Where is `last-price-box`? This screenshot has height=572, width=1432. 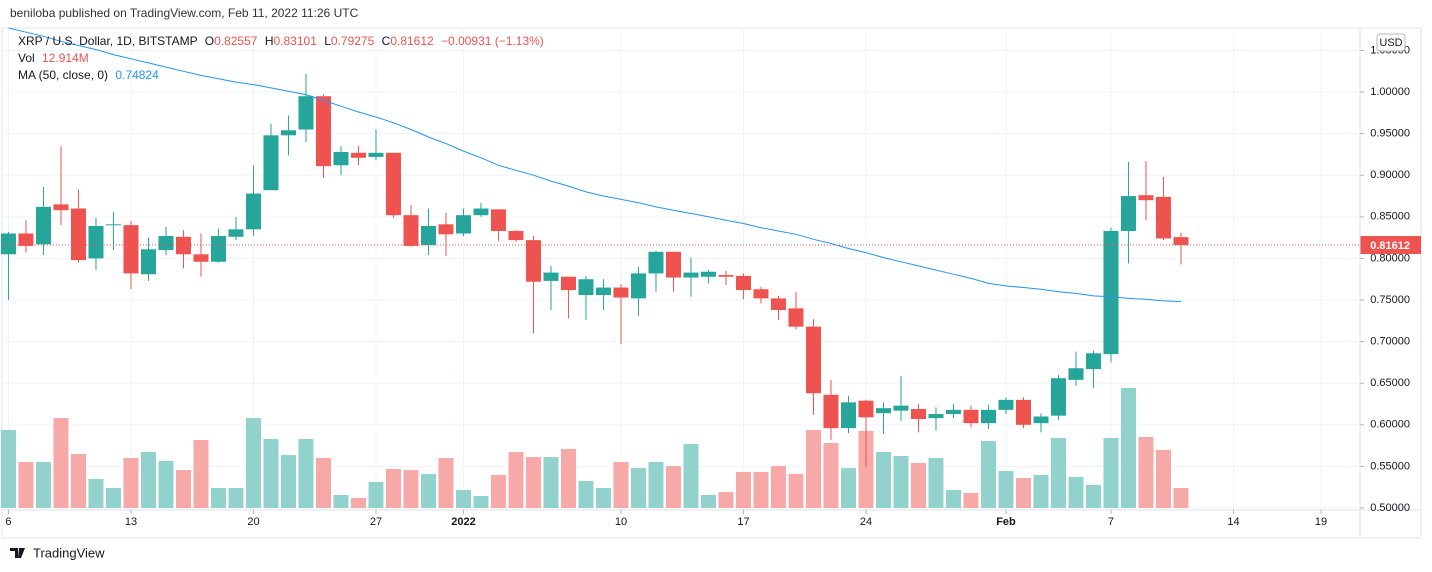
last-price-box is located at coordinates (1390, 245).